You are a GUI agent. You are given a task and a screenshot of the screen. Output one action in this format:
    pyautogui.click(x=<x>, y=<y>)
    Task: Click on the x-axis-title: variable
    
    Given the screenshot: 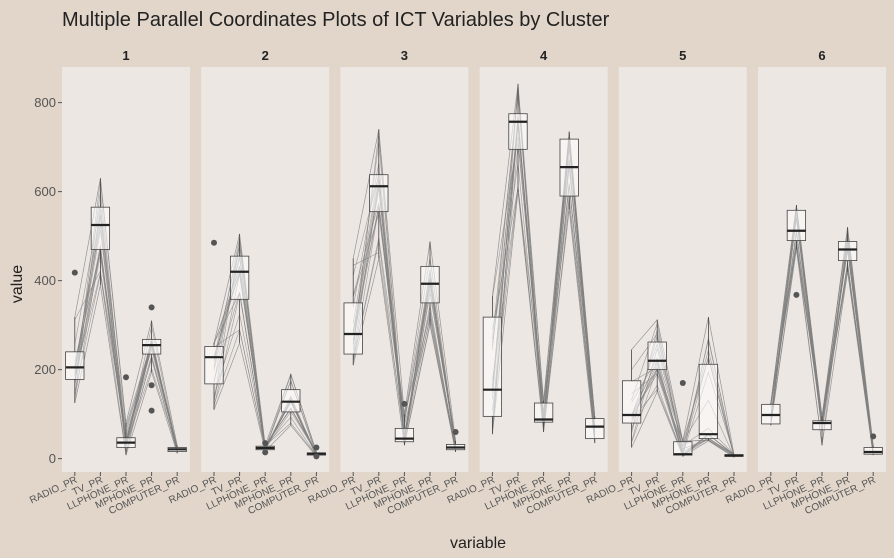 What is the action you would take?
    pyautogui.click(x=478, y=543)
    